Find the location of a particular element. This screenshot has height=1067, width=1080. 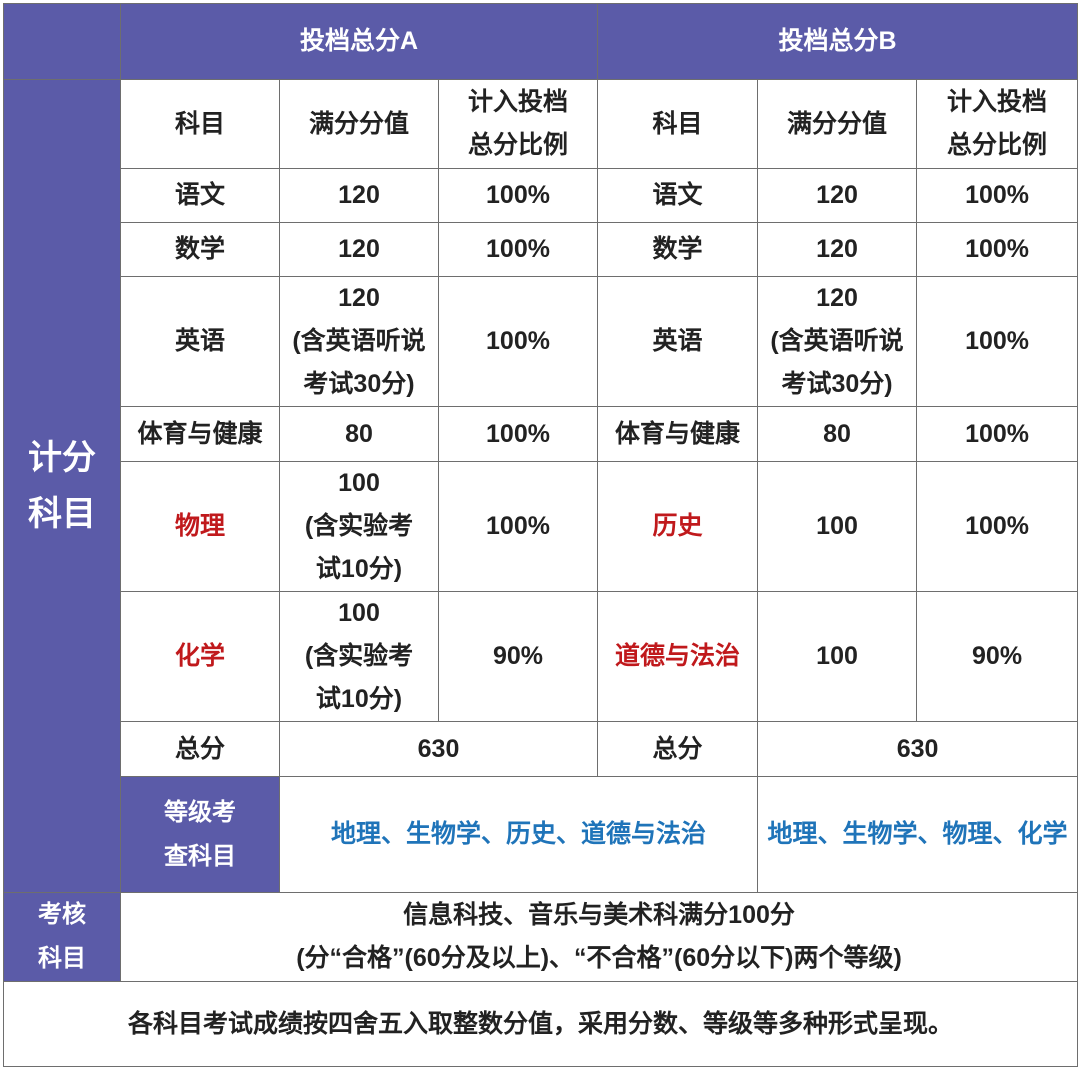

subject-b: 道德与法治 is located at coordinates (678, 656).